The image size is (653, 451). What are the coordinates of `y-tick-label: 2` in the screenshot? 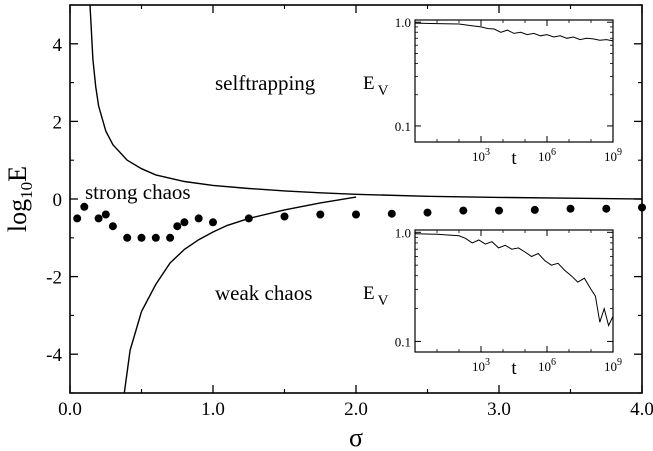 It's located at (58, 122).